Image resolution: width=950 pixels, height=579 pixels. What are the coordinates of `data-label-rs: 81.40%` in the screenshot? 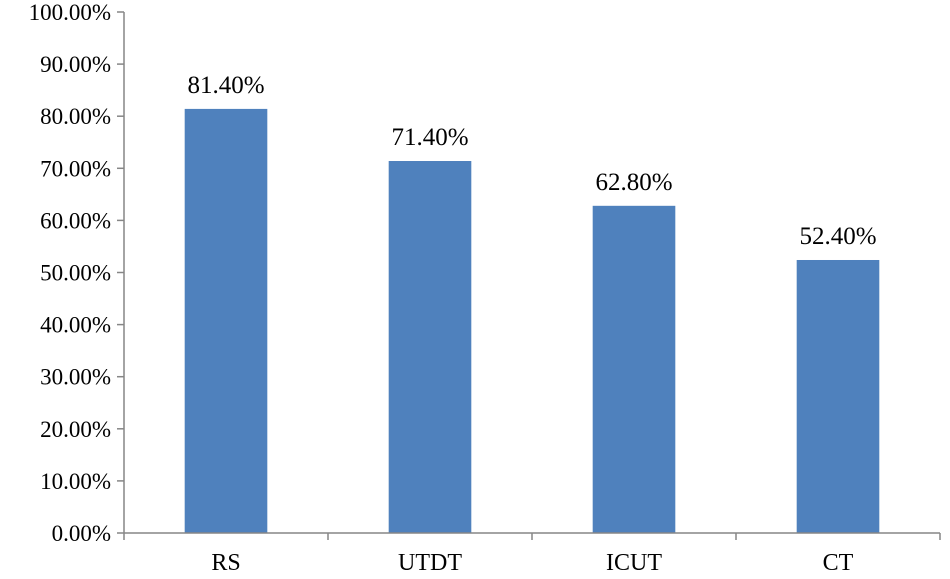 It's located at (225, 85).